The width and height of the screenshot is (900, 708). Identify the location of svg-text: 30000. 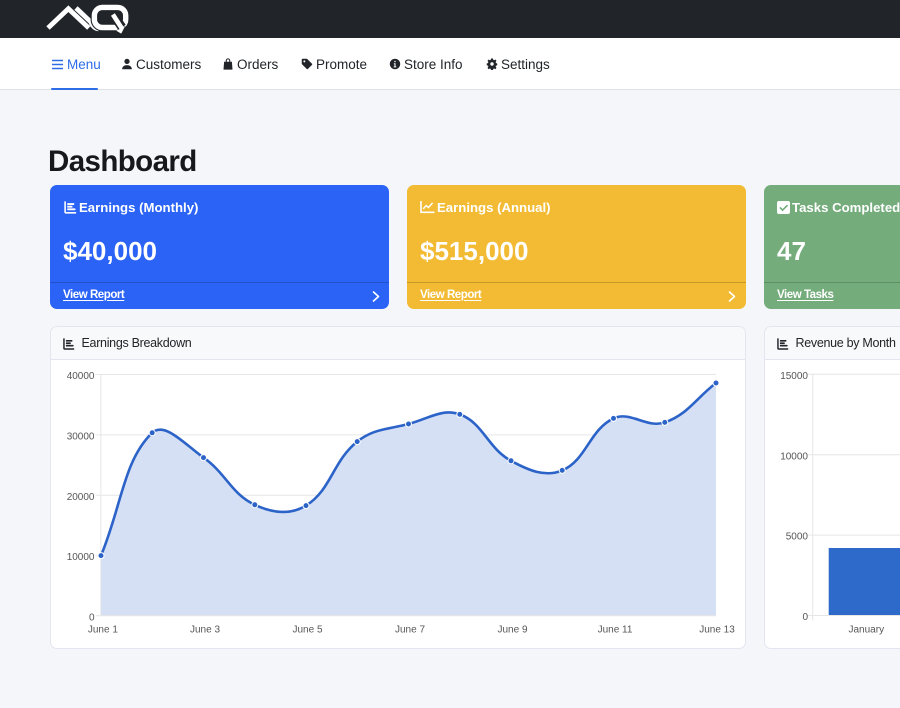
(81, 437).